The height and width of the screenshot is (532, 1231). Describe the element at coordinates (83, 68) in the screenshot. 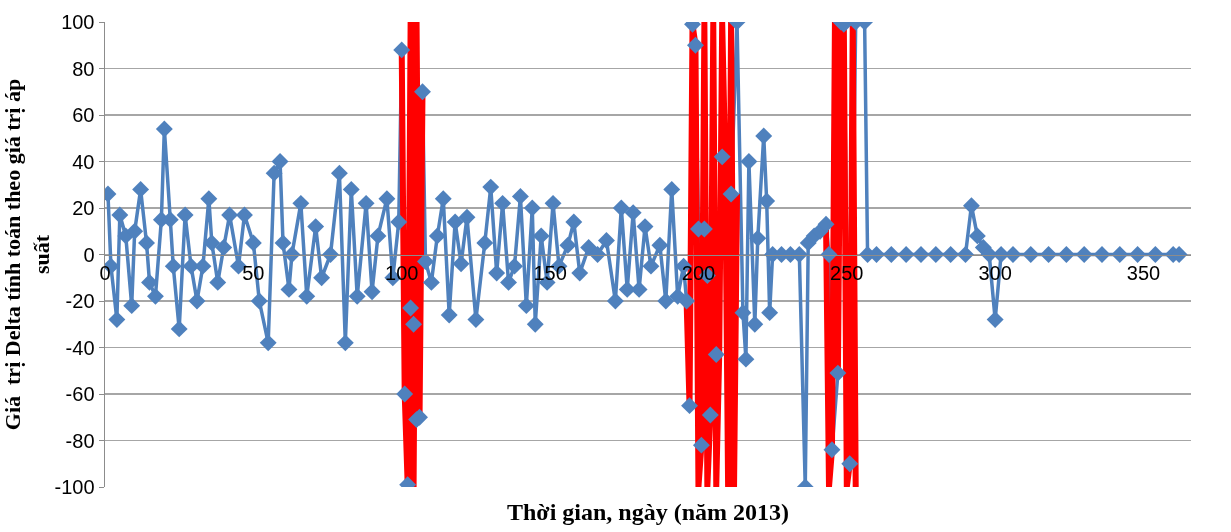

I see `y-tick-label: 80` at that location.